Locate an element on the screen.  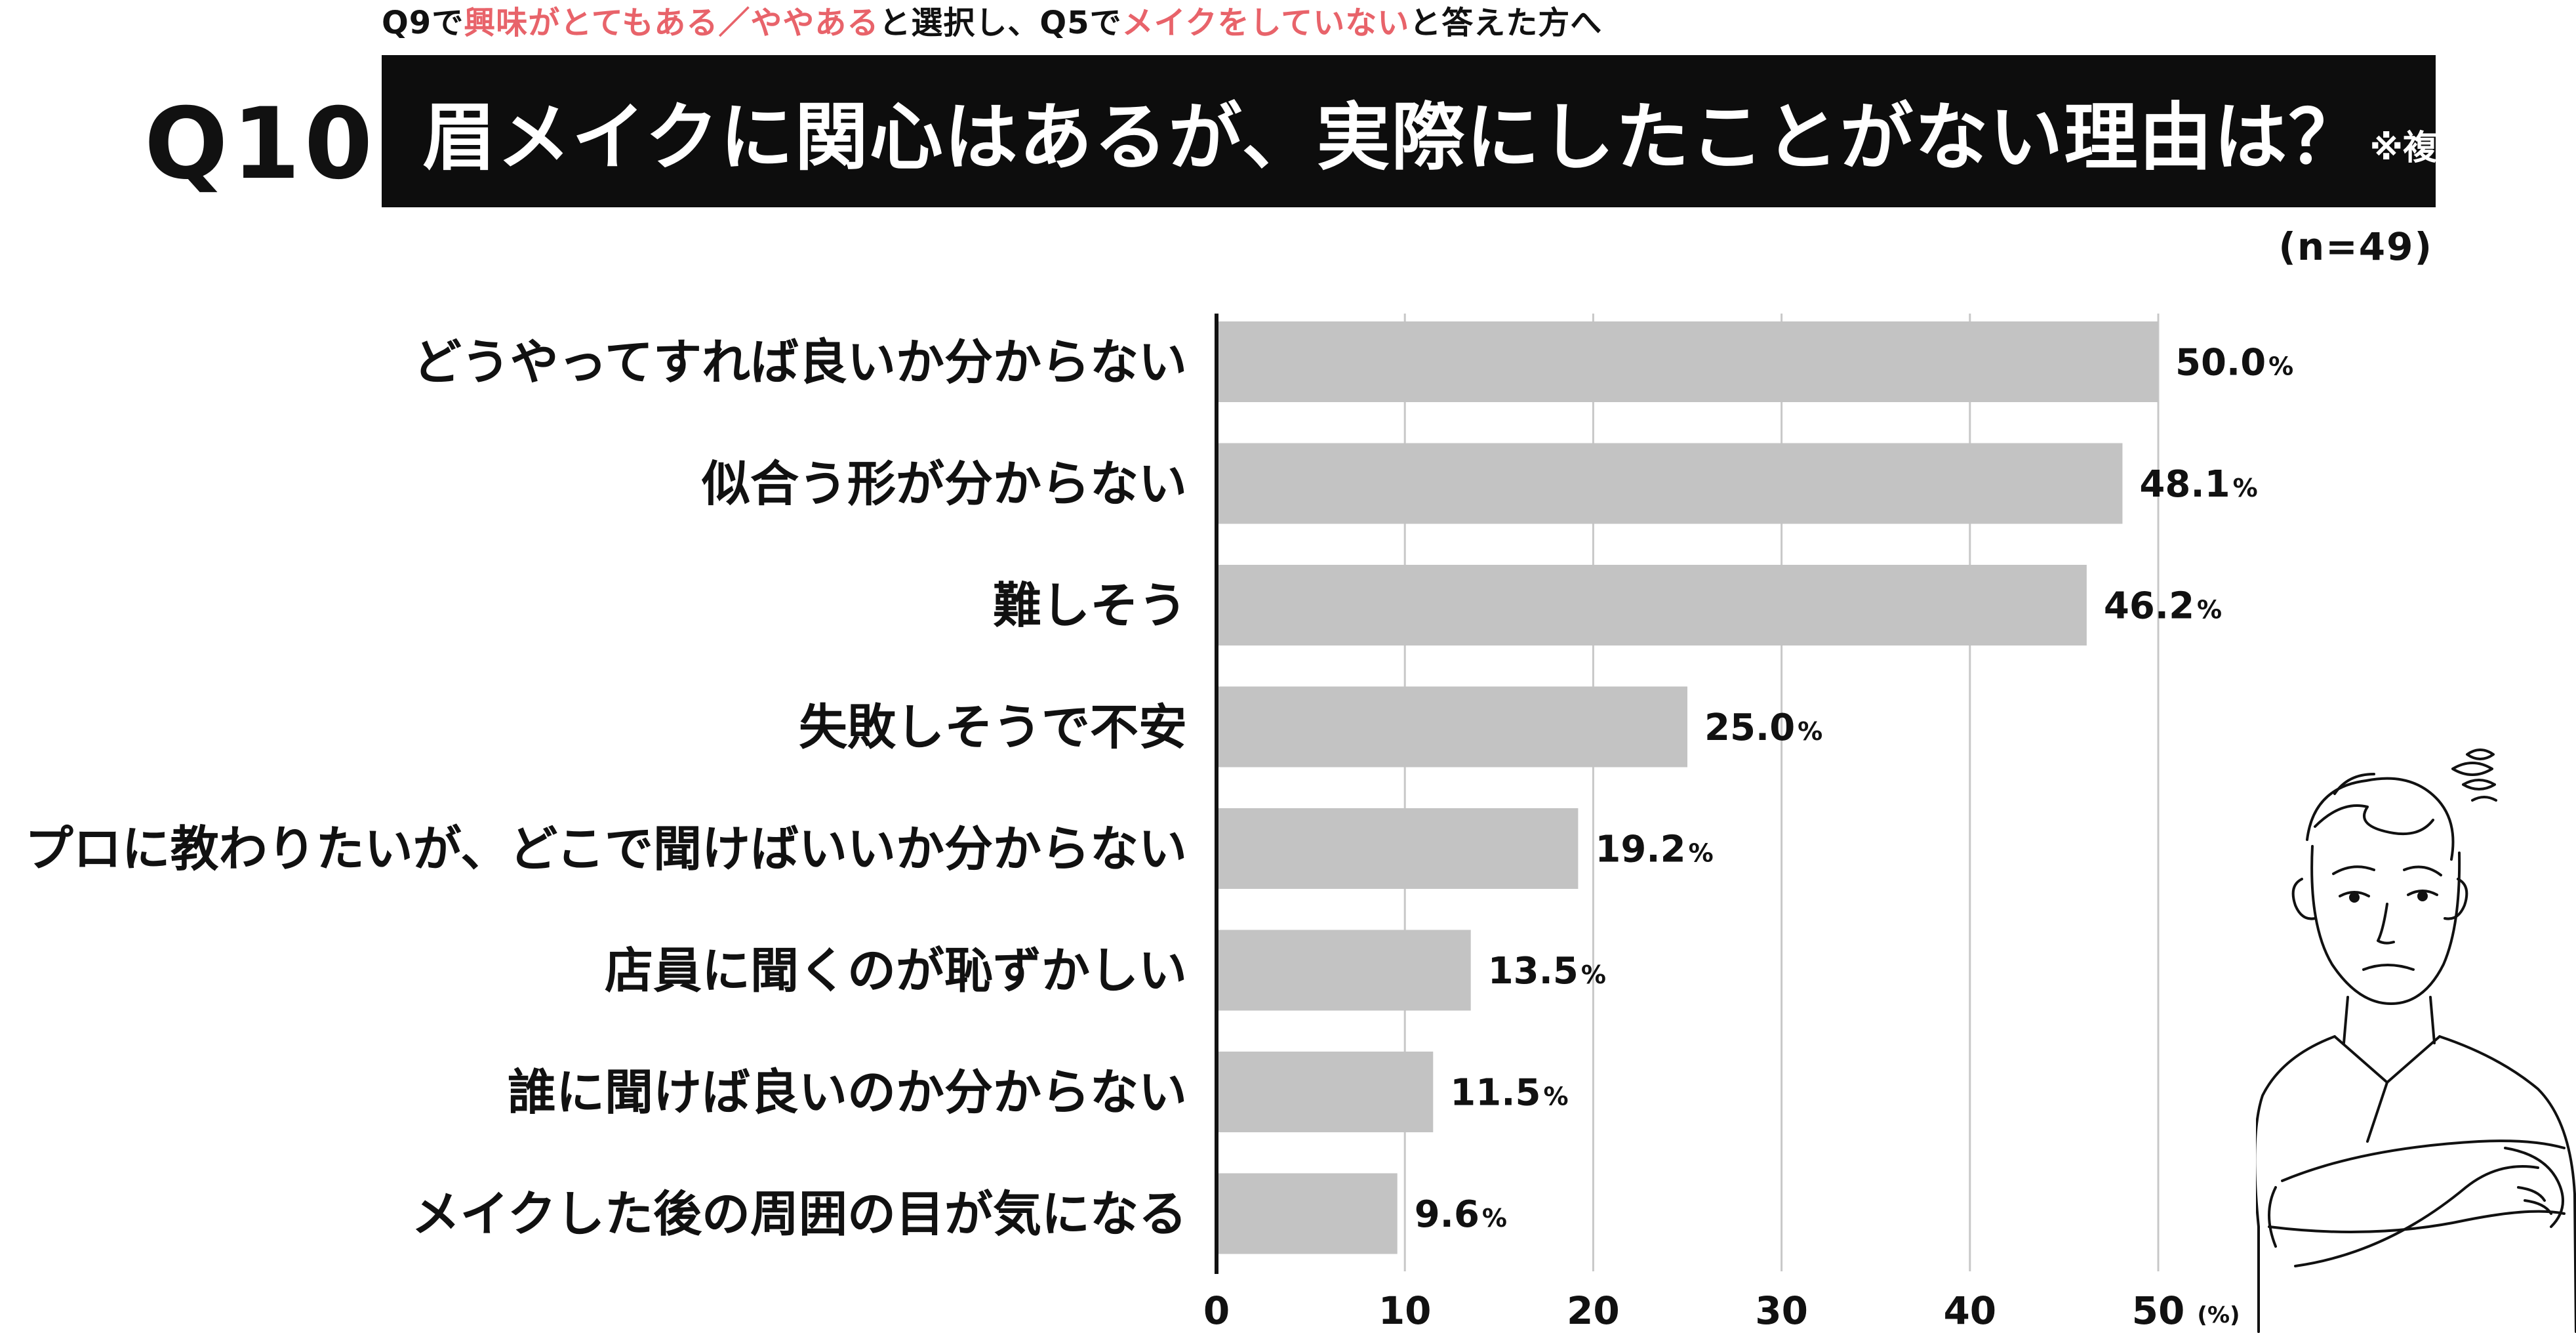
value-label: 25.0% is located at coordinates (1763, 728).